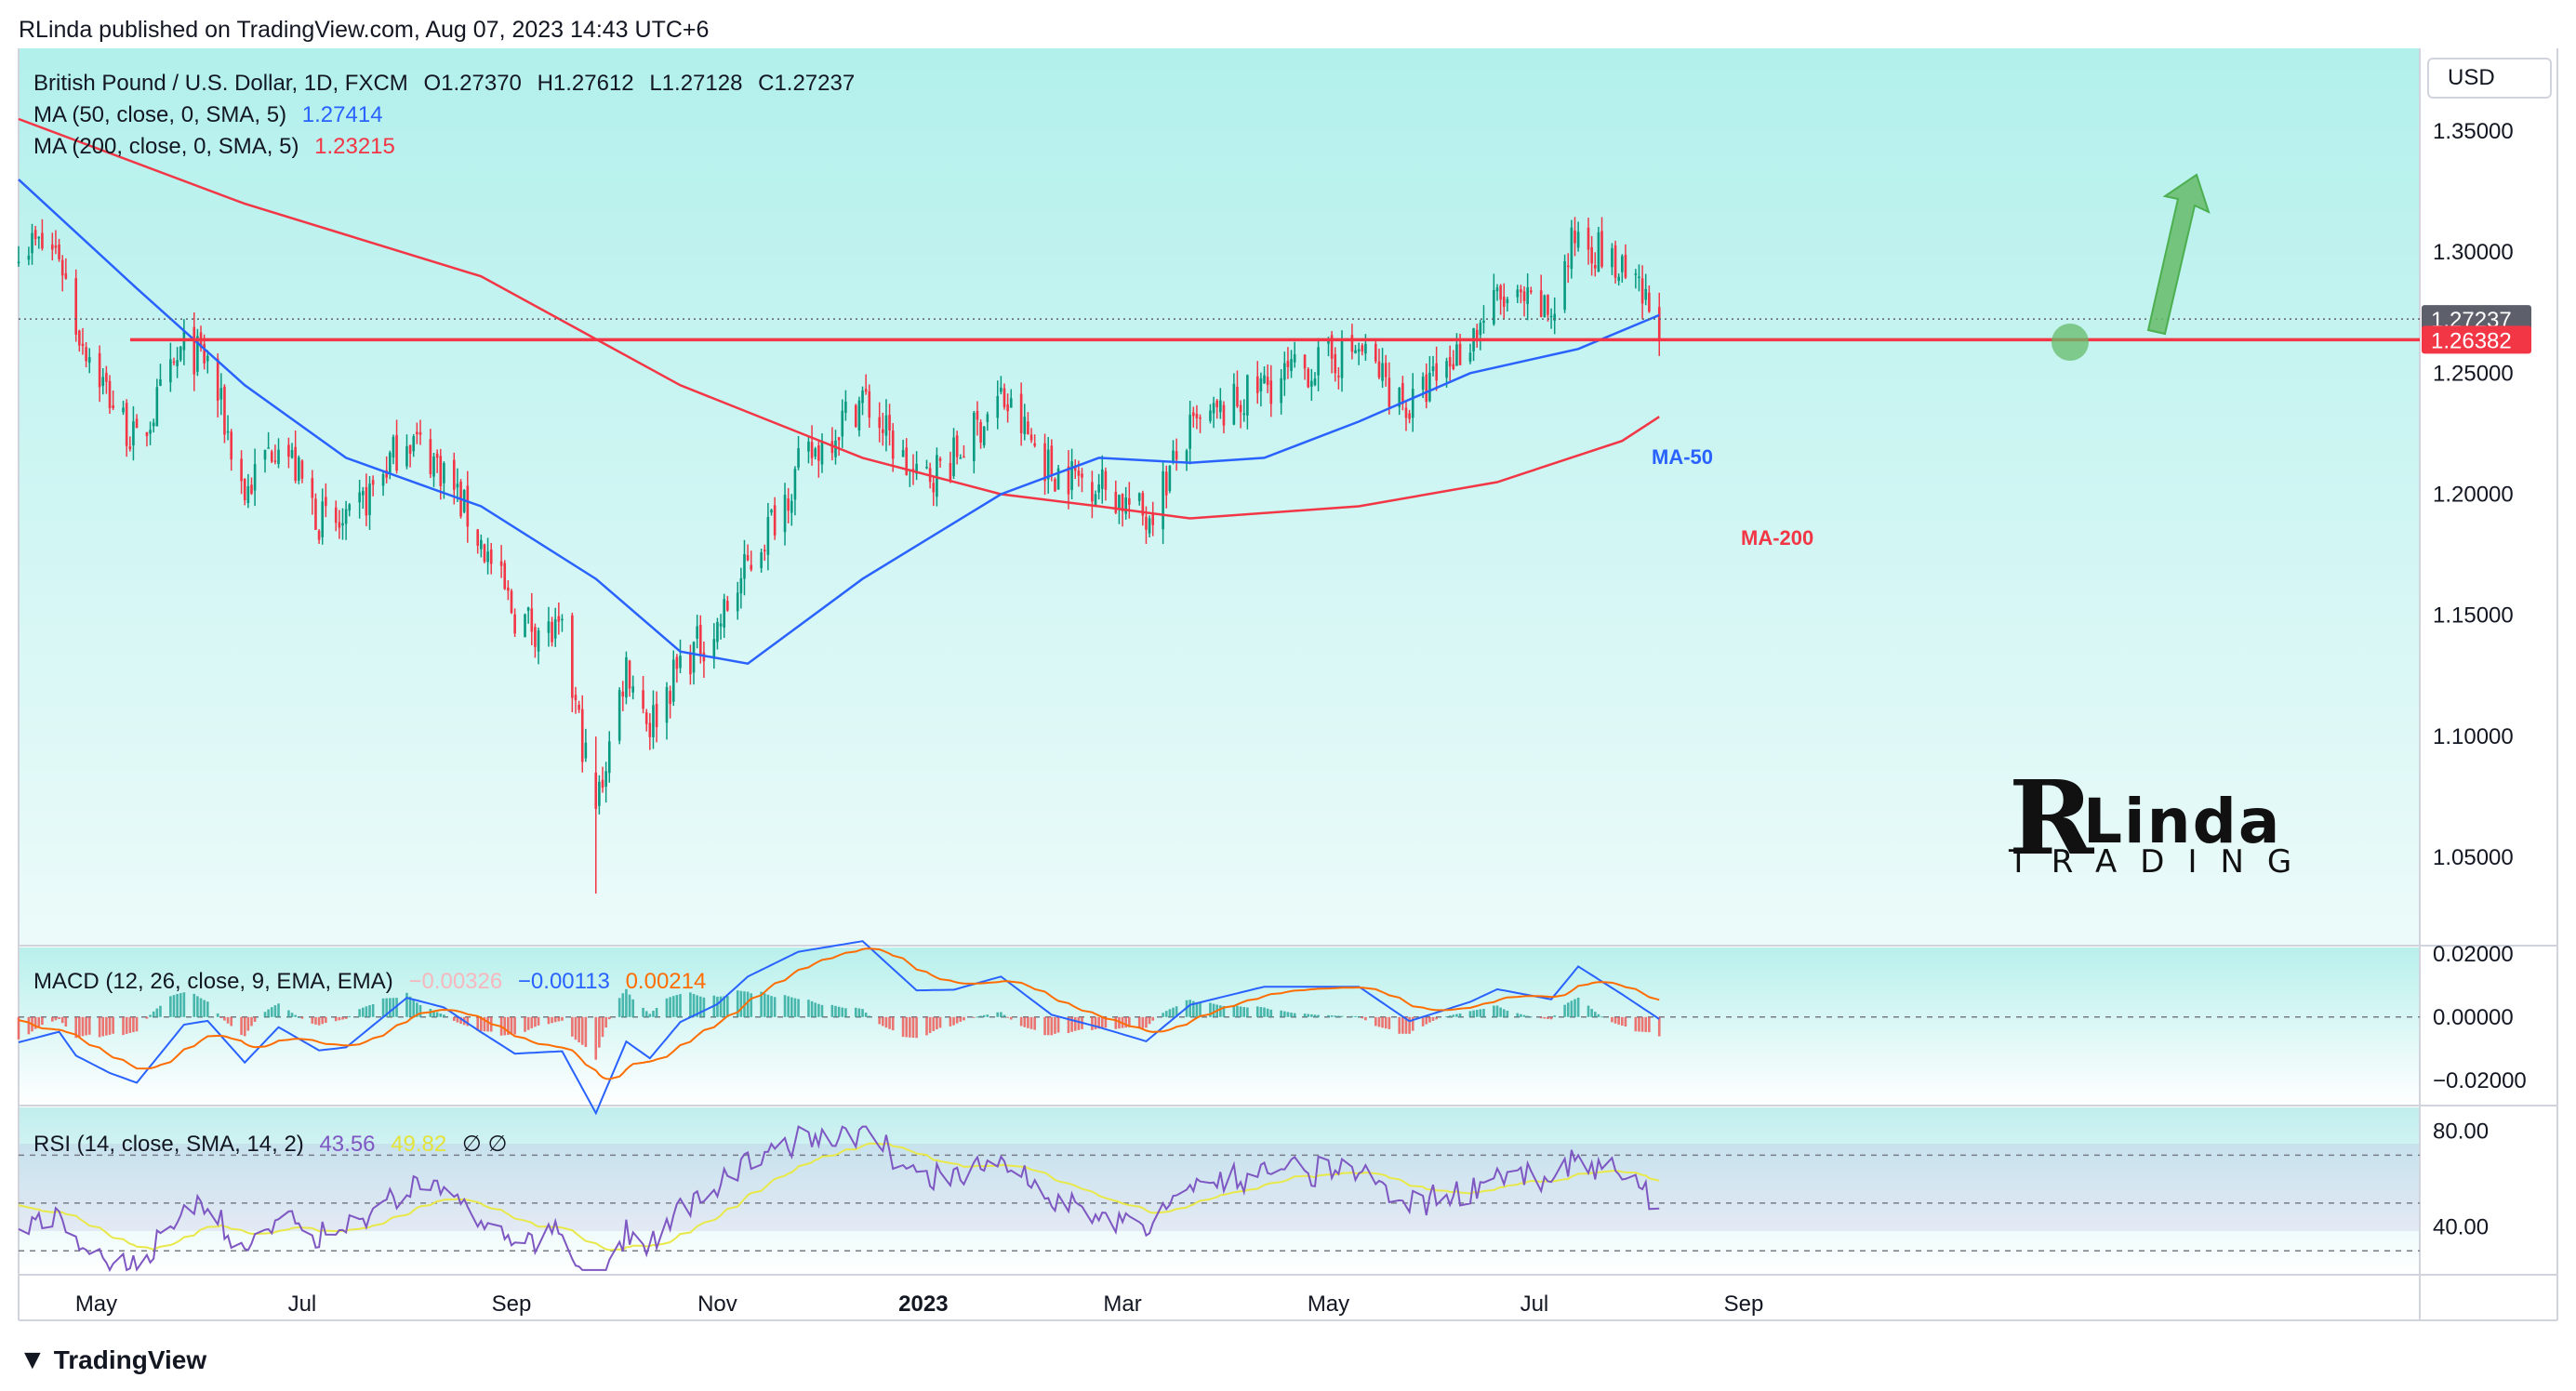  What do you see at coordinates (2489, 78) in the screenshot?
I see `currency-button: USD` at bounding box center [2489, 78].